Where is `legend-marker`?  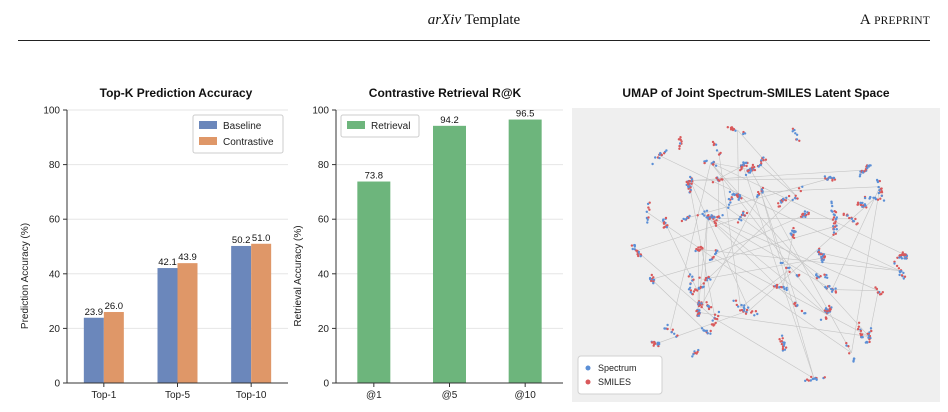
legend-marker is located at coordinates (588, 382).